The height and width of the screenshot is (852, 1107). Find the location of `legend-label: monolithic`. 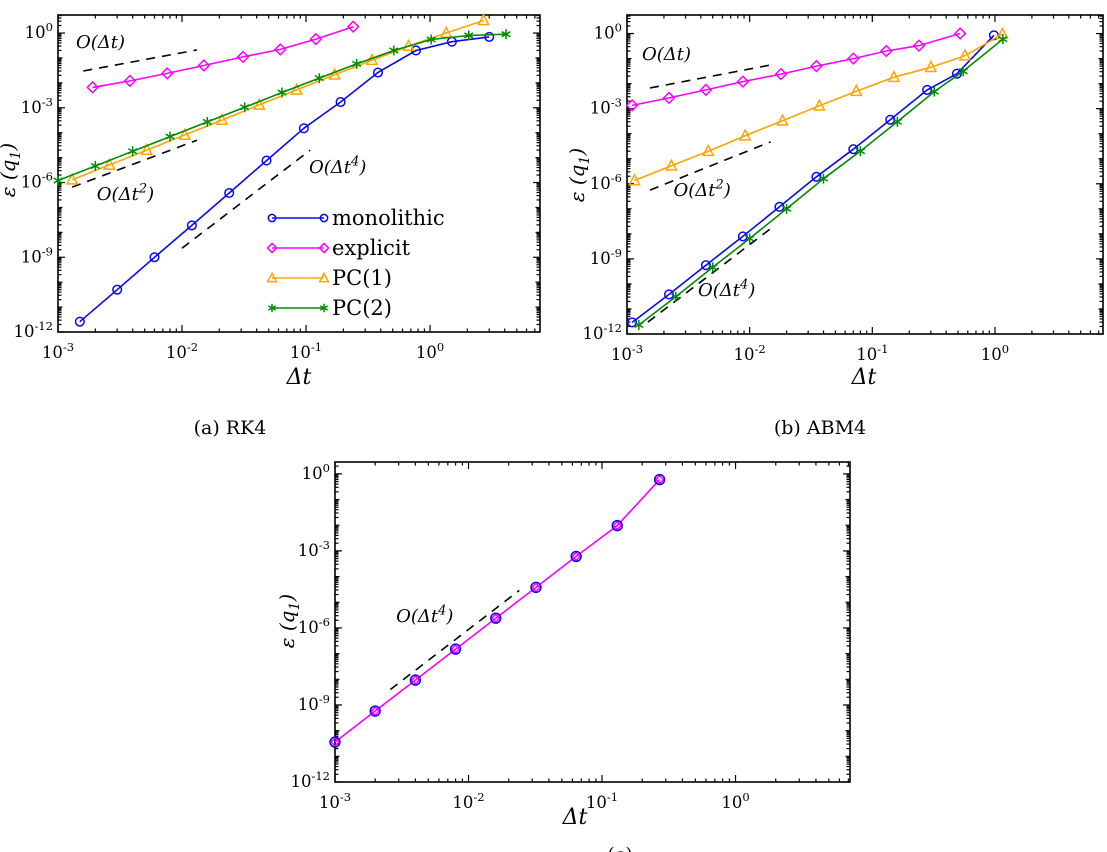

legend-label: monolithic is located at coordinates (388, 218).